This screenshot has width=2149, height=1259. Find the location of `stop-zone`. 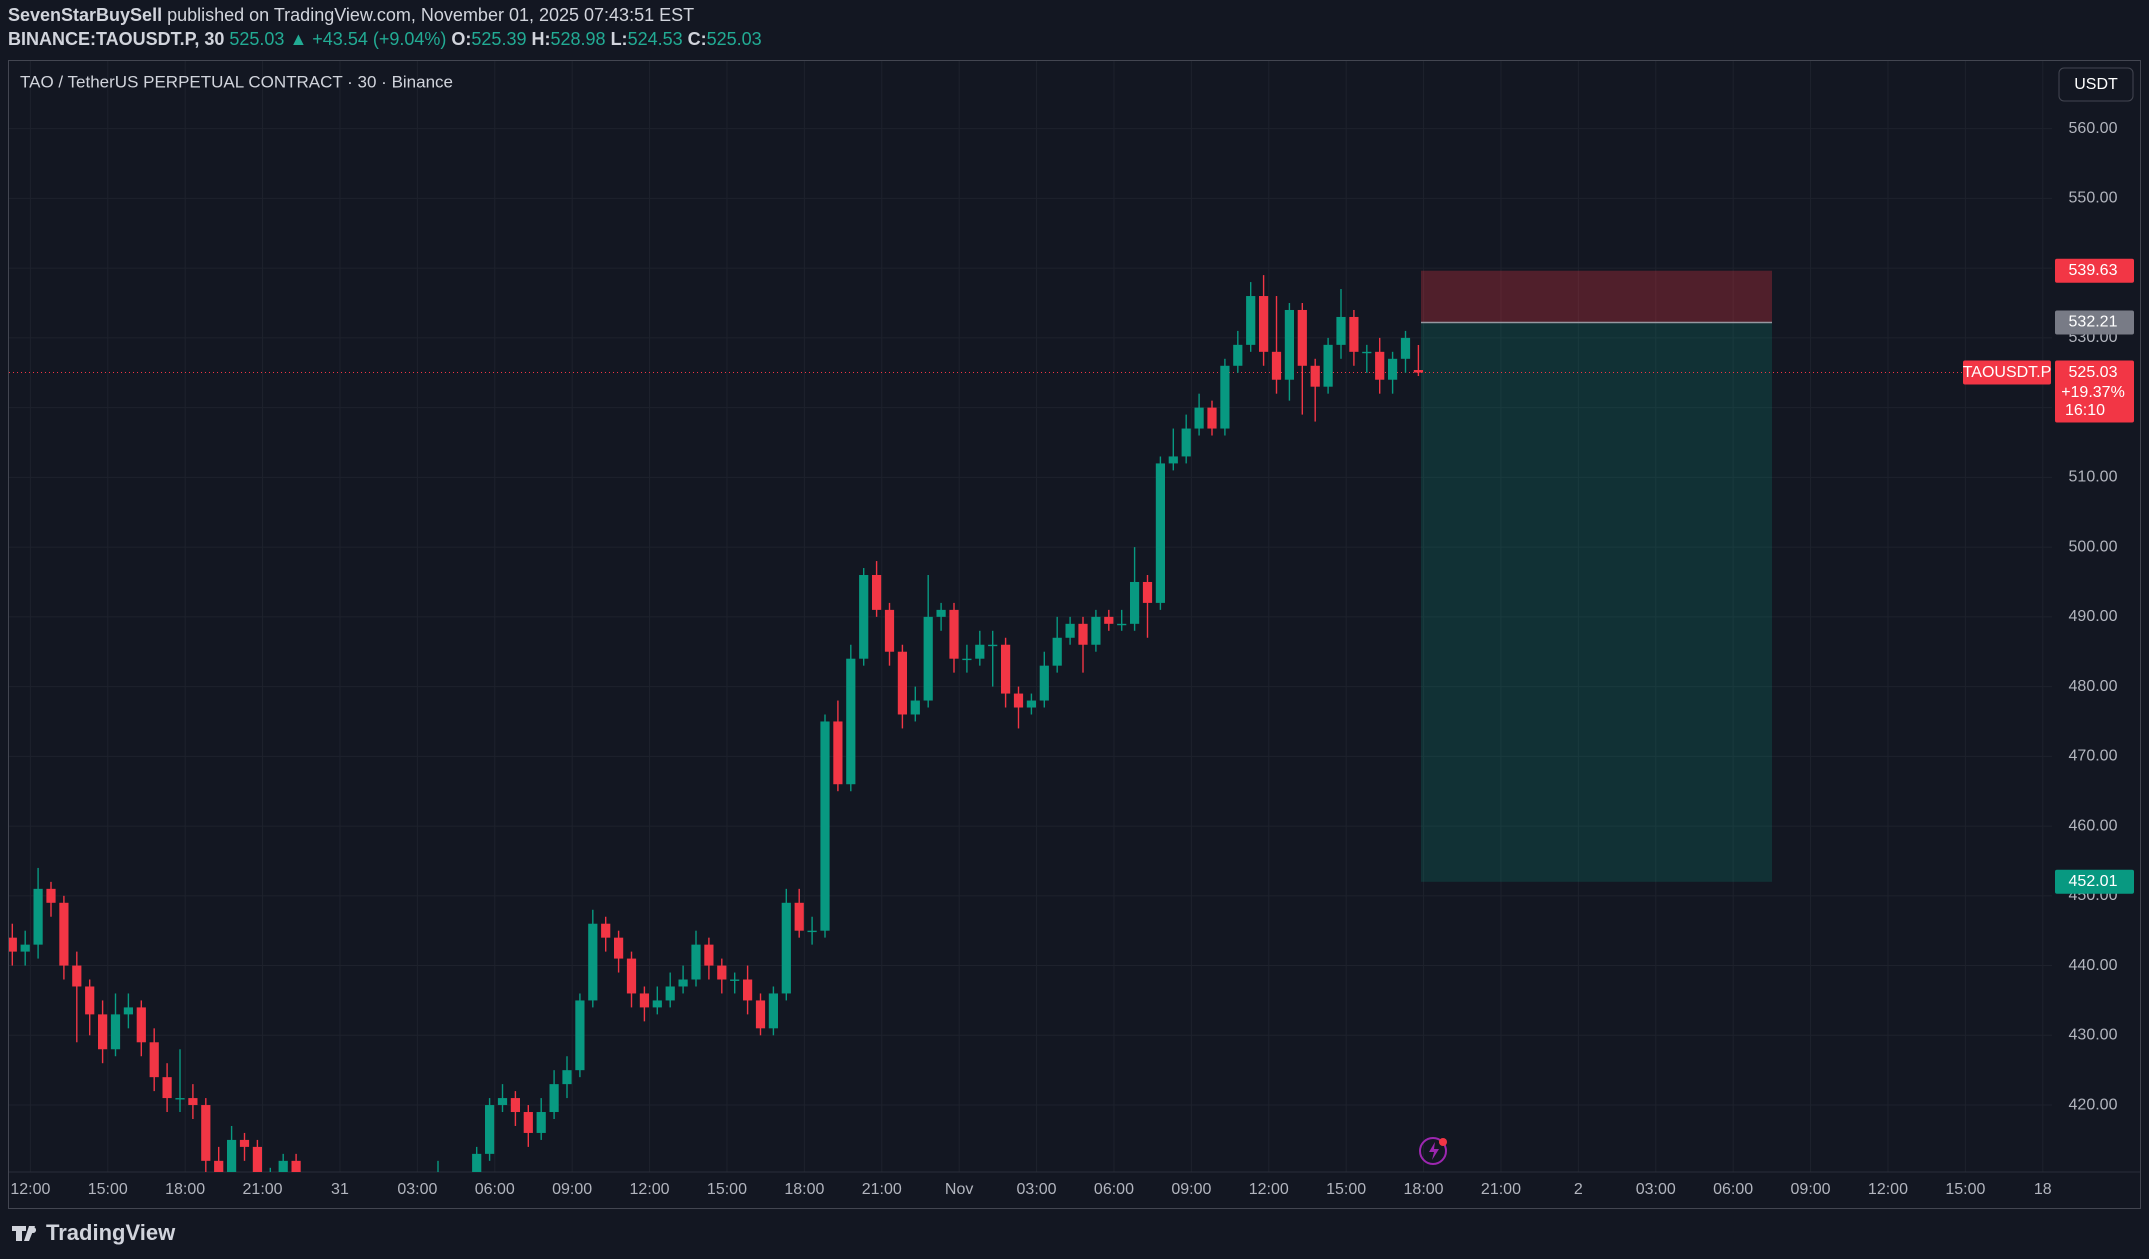

stop-zone is located at coordinates (1596, 296).